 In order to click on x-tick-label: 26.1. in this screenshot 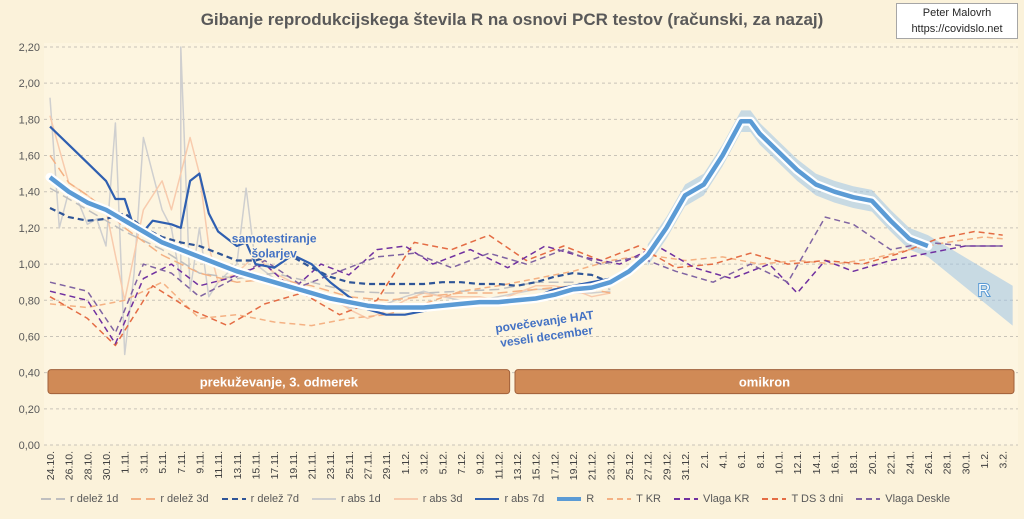, I will do `click(929, 462)`.